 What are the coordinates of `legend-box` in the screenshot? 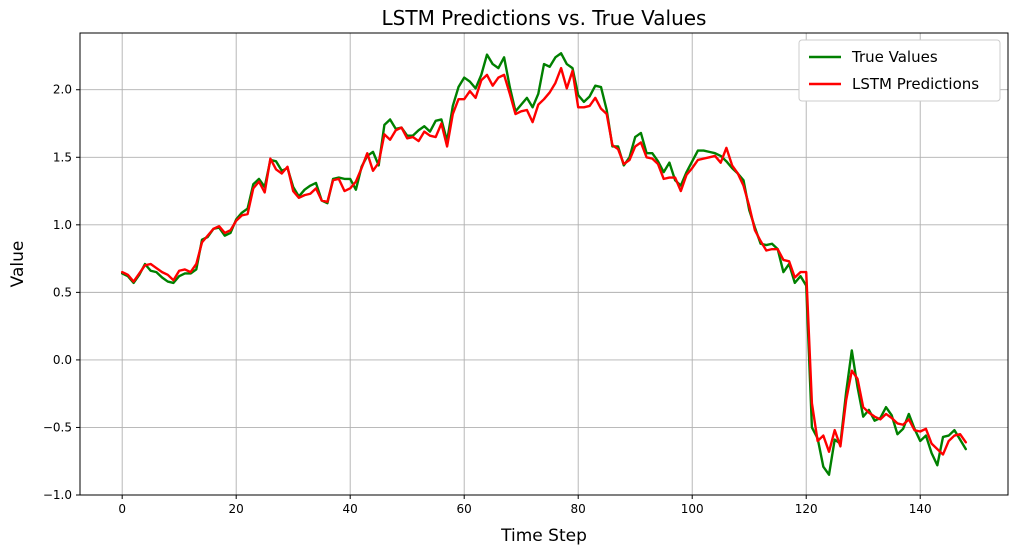 It's located at (899, 70).